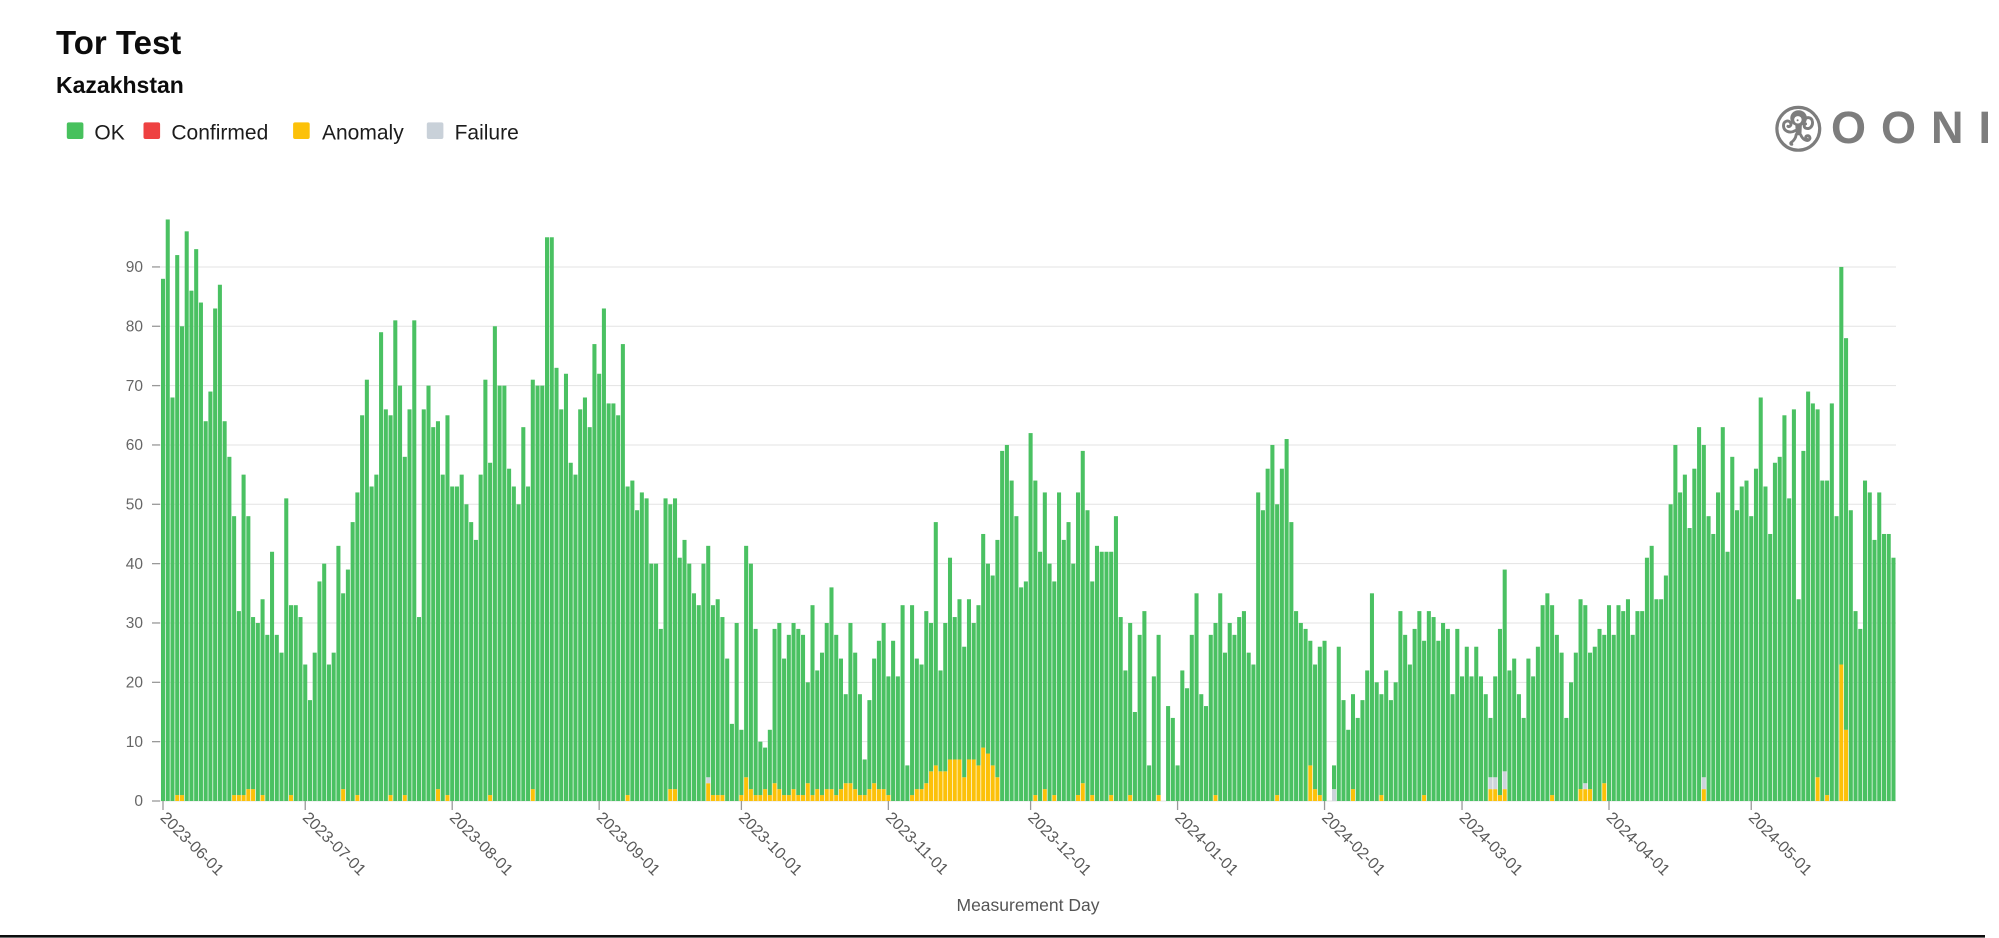 This screenshot has height=938, width=1999. Describe the element at coordinates (135, 742) in the screenshot. I see `svg-text: 10` at that location.